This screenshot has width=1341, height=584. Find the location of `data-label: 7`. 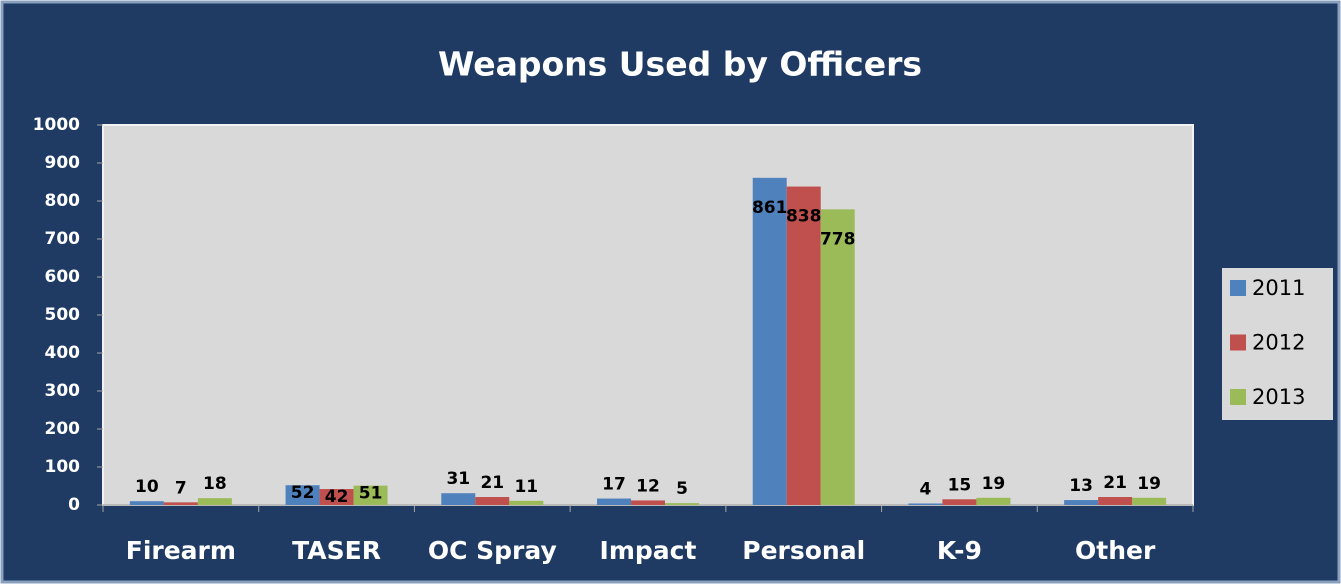

data-label: 7 is located at coordinates (181, 488).